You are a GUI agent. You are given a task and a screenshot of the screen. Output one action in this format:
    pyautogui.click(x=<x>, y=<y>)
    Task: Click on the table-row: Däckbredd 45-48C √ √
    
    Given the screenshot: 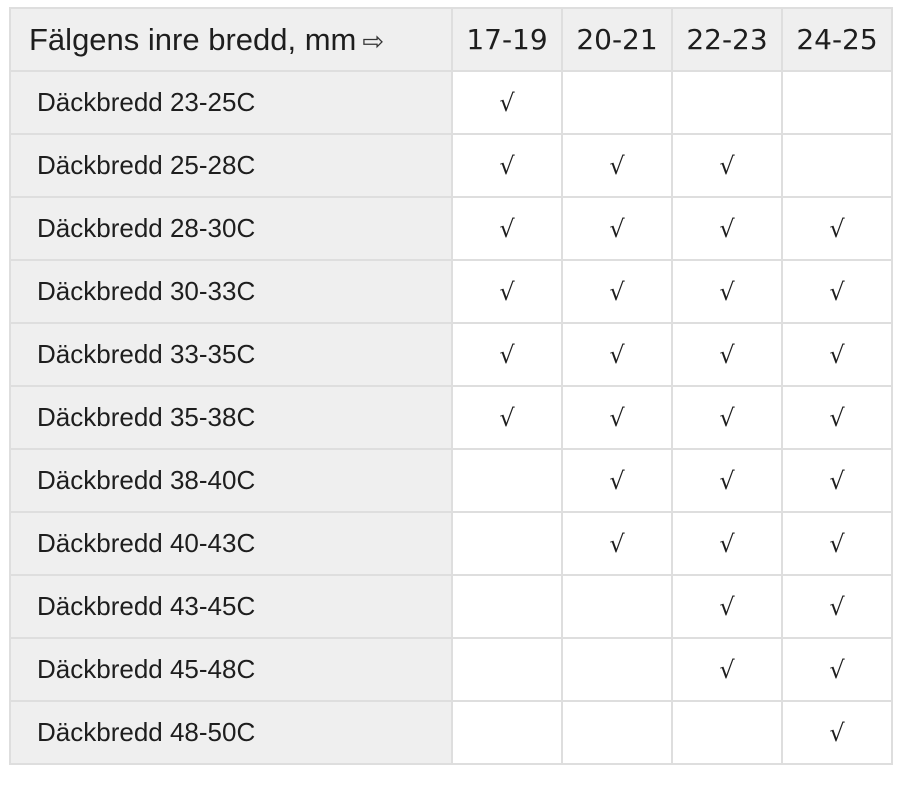 What is the action you would take?
    pyautogui.click(x=451, y=669)
    